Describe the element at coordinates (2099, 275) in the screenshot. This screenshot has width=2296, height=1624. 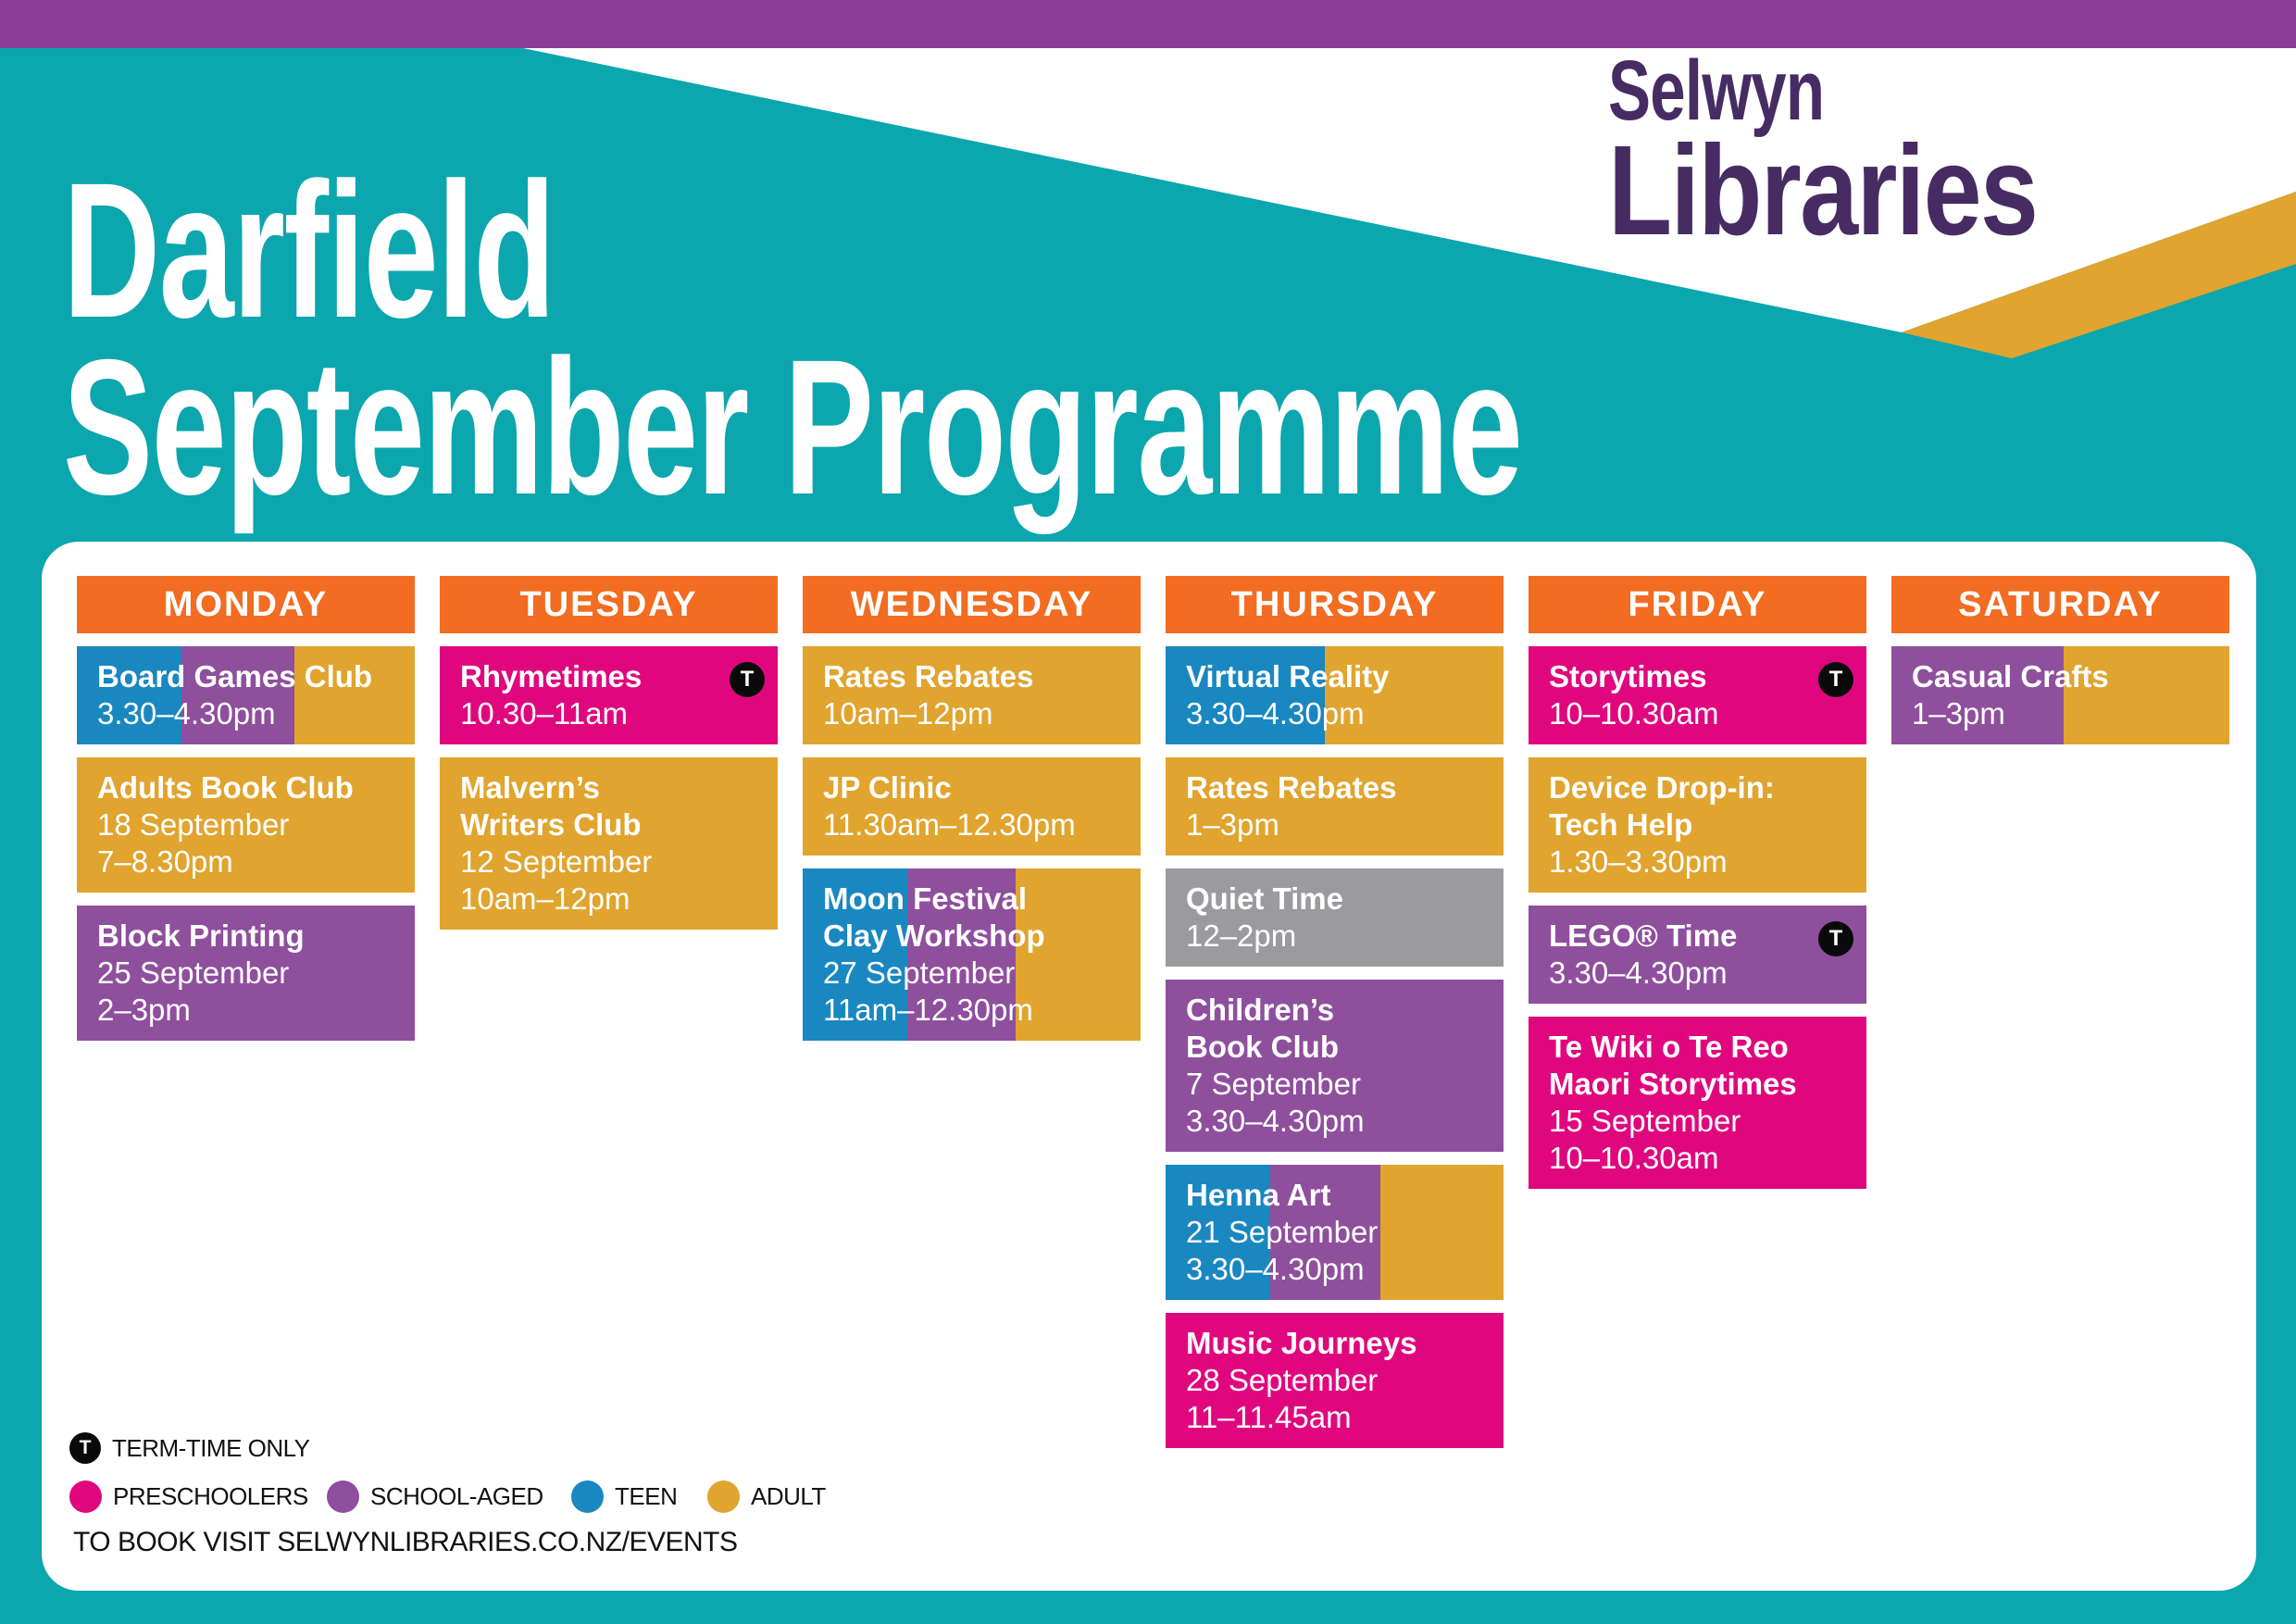
I see `header-gold-stripe` at that location.